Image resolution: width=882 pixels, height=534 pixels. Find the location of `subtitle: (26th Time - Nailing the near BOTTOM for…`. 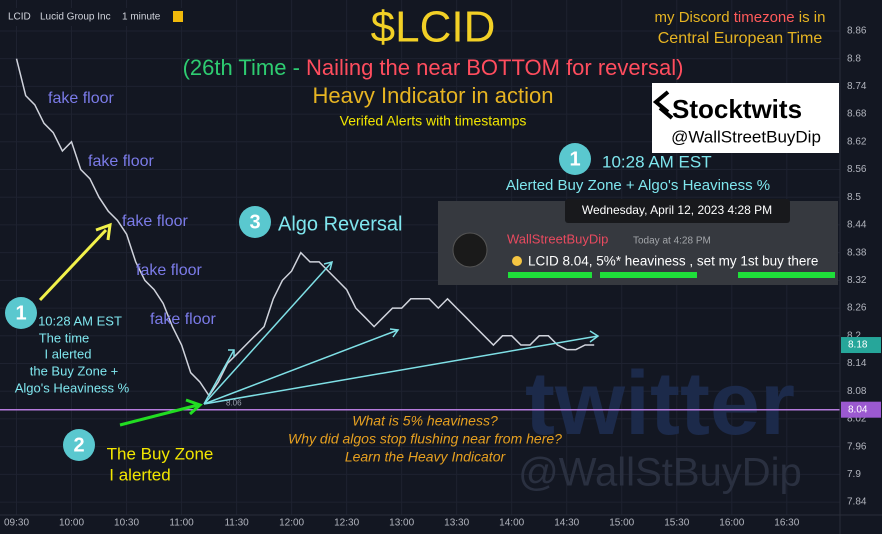

subtitle: (26th Time - Nailing the near BOTTOM for… is located at coordinates (433, 67).